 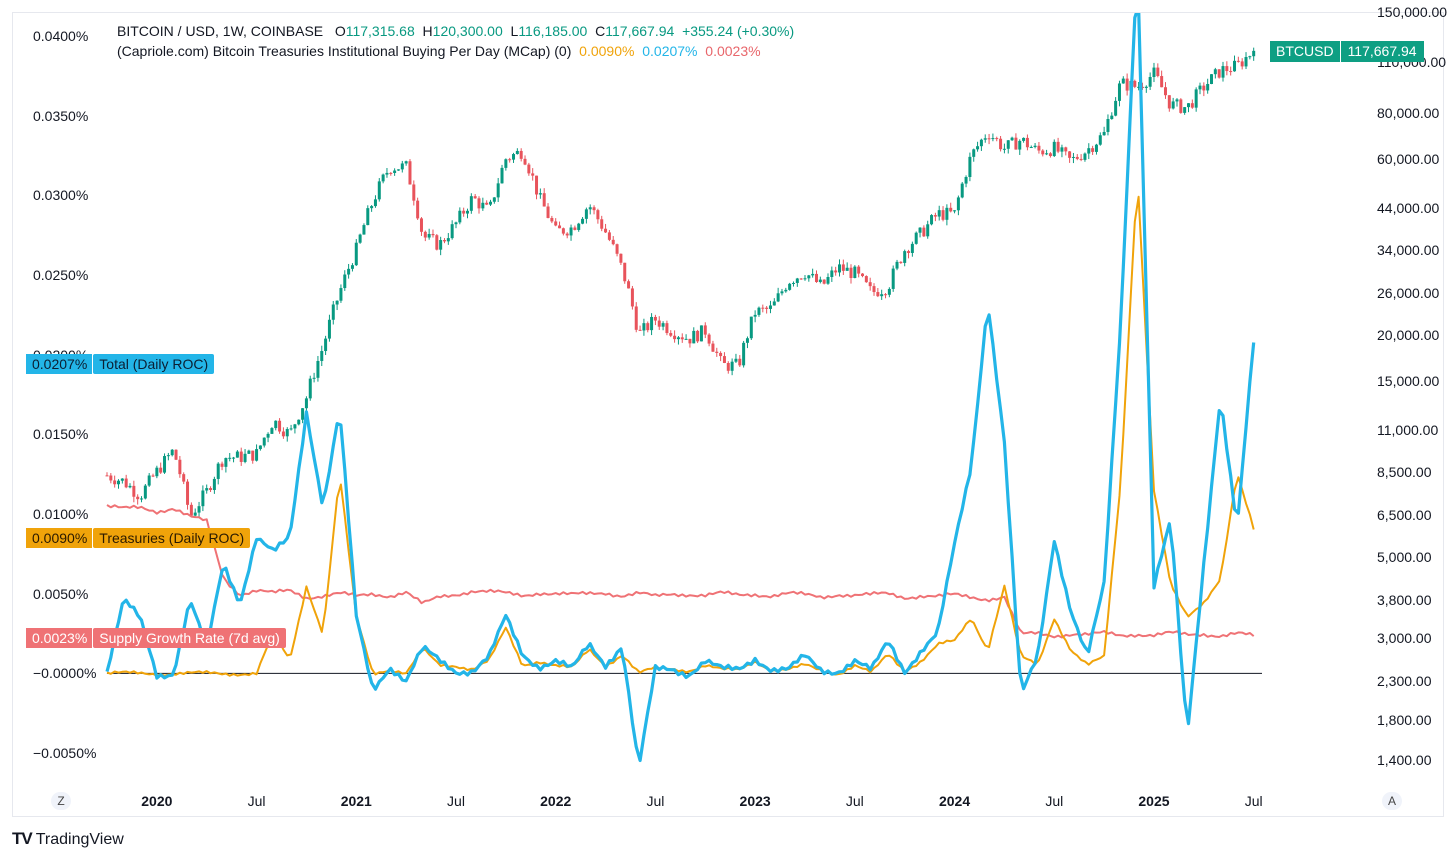 What do you see at coordinates (61, 801) in the screenshot?
I see `timezone-button: Z` at bounding box center [61, 801].